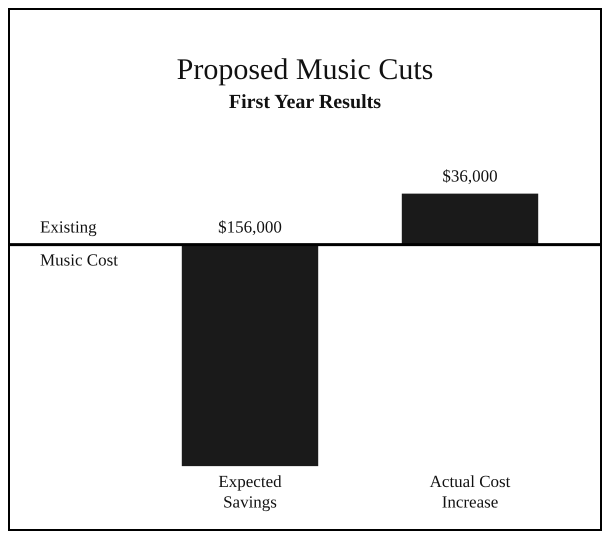  I want to click on x-tick-label: Expected Savings, so click(250, 492).